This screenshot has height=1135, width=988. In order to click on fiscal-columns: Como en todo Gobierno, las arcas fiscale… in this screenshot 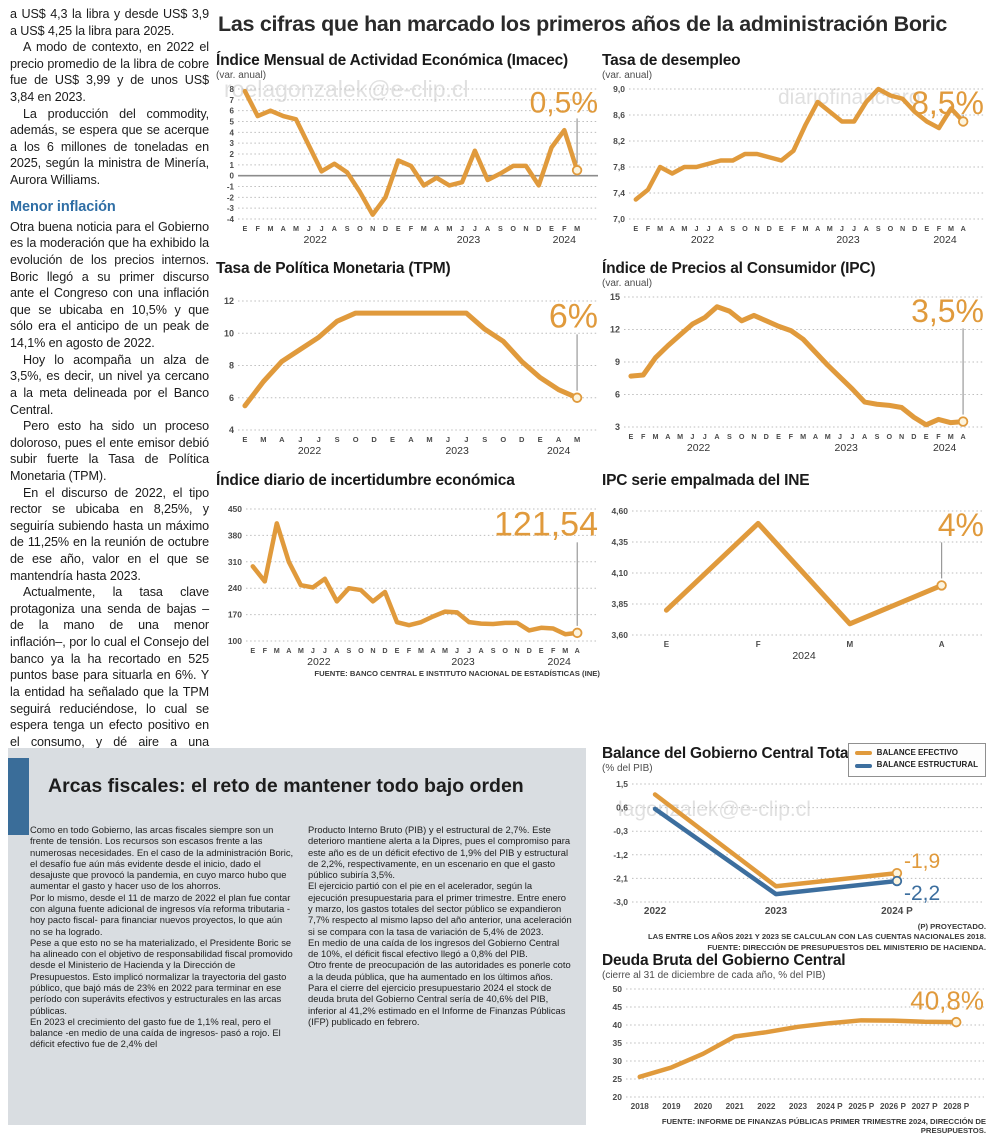, I will do `click(301, 937)`.